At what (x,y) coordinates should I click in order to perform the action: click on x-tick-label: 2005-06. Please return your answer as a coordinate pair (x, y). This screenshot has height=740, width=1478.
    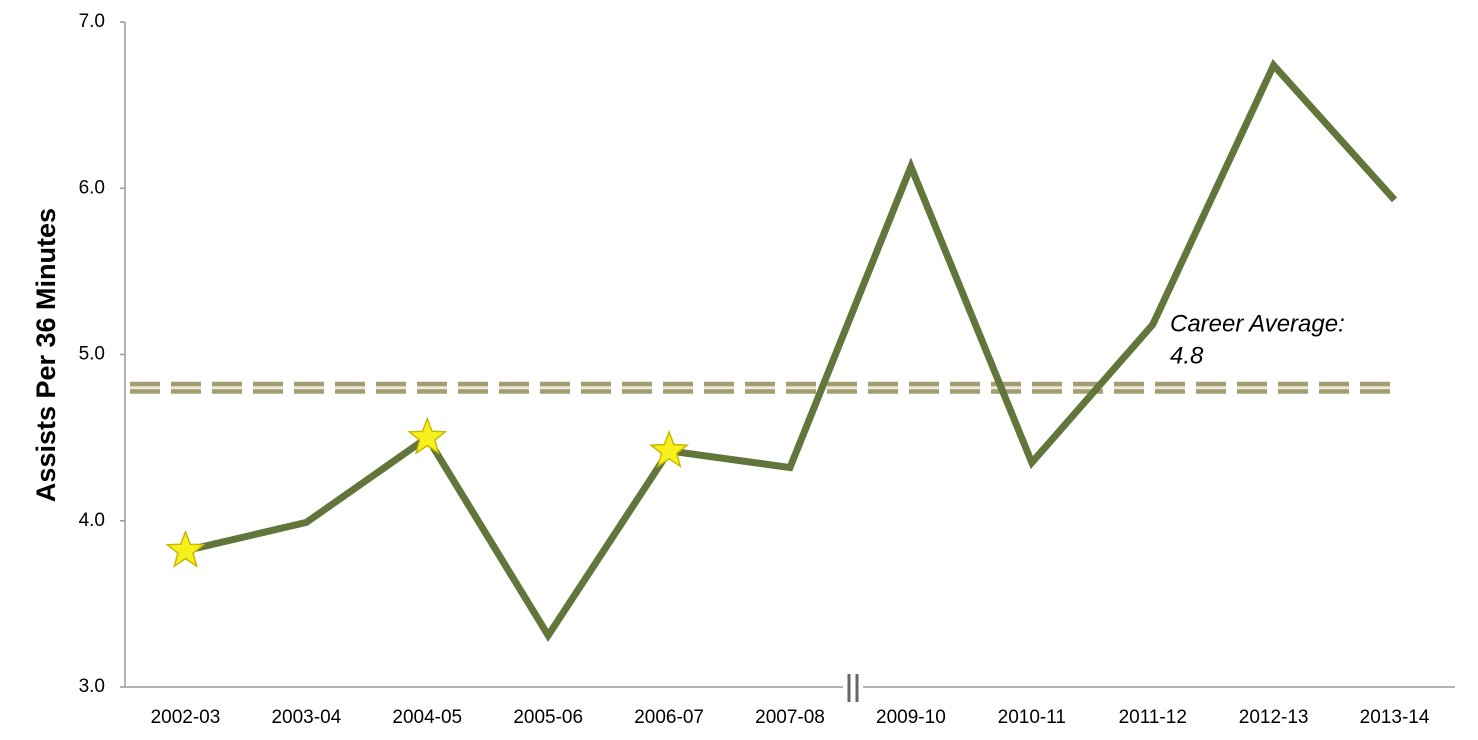
    Looking at the image, I should click on (548, 717).